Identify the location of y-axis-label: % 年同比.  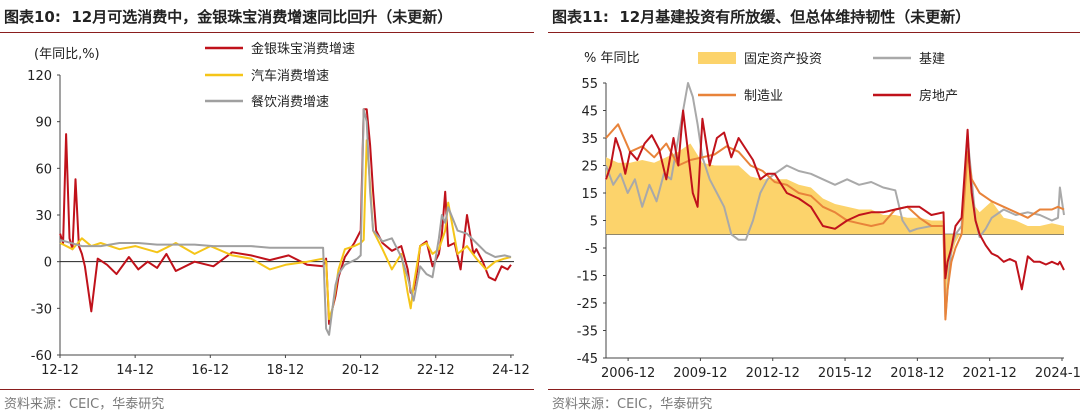
(612, 58).